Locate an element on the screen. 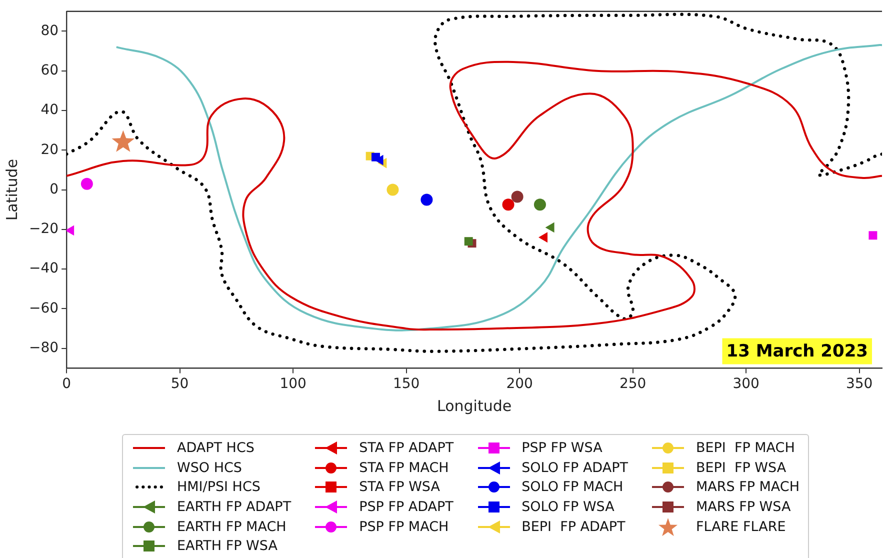 Image resolution: width=888 pixels, height=558 pixels. y-tick-label: −20 is located at coordinates (44, 229).